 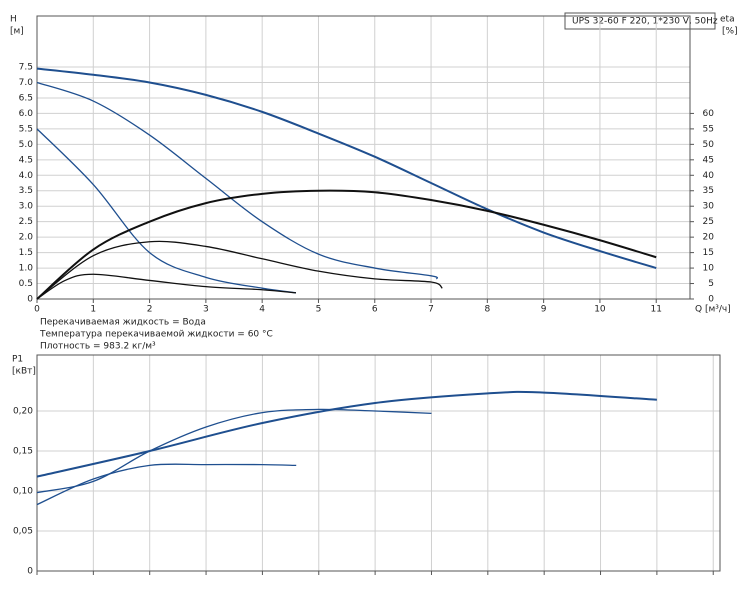 I want to click on y2-tick-label: 30, so click(x=709, y=207).